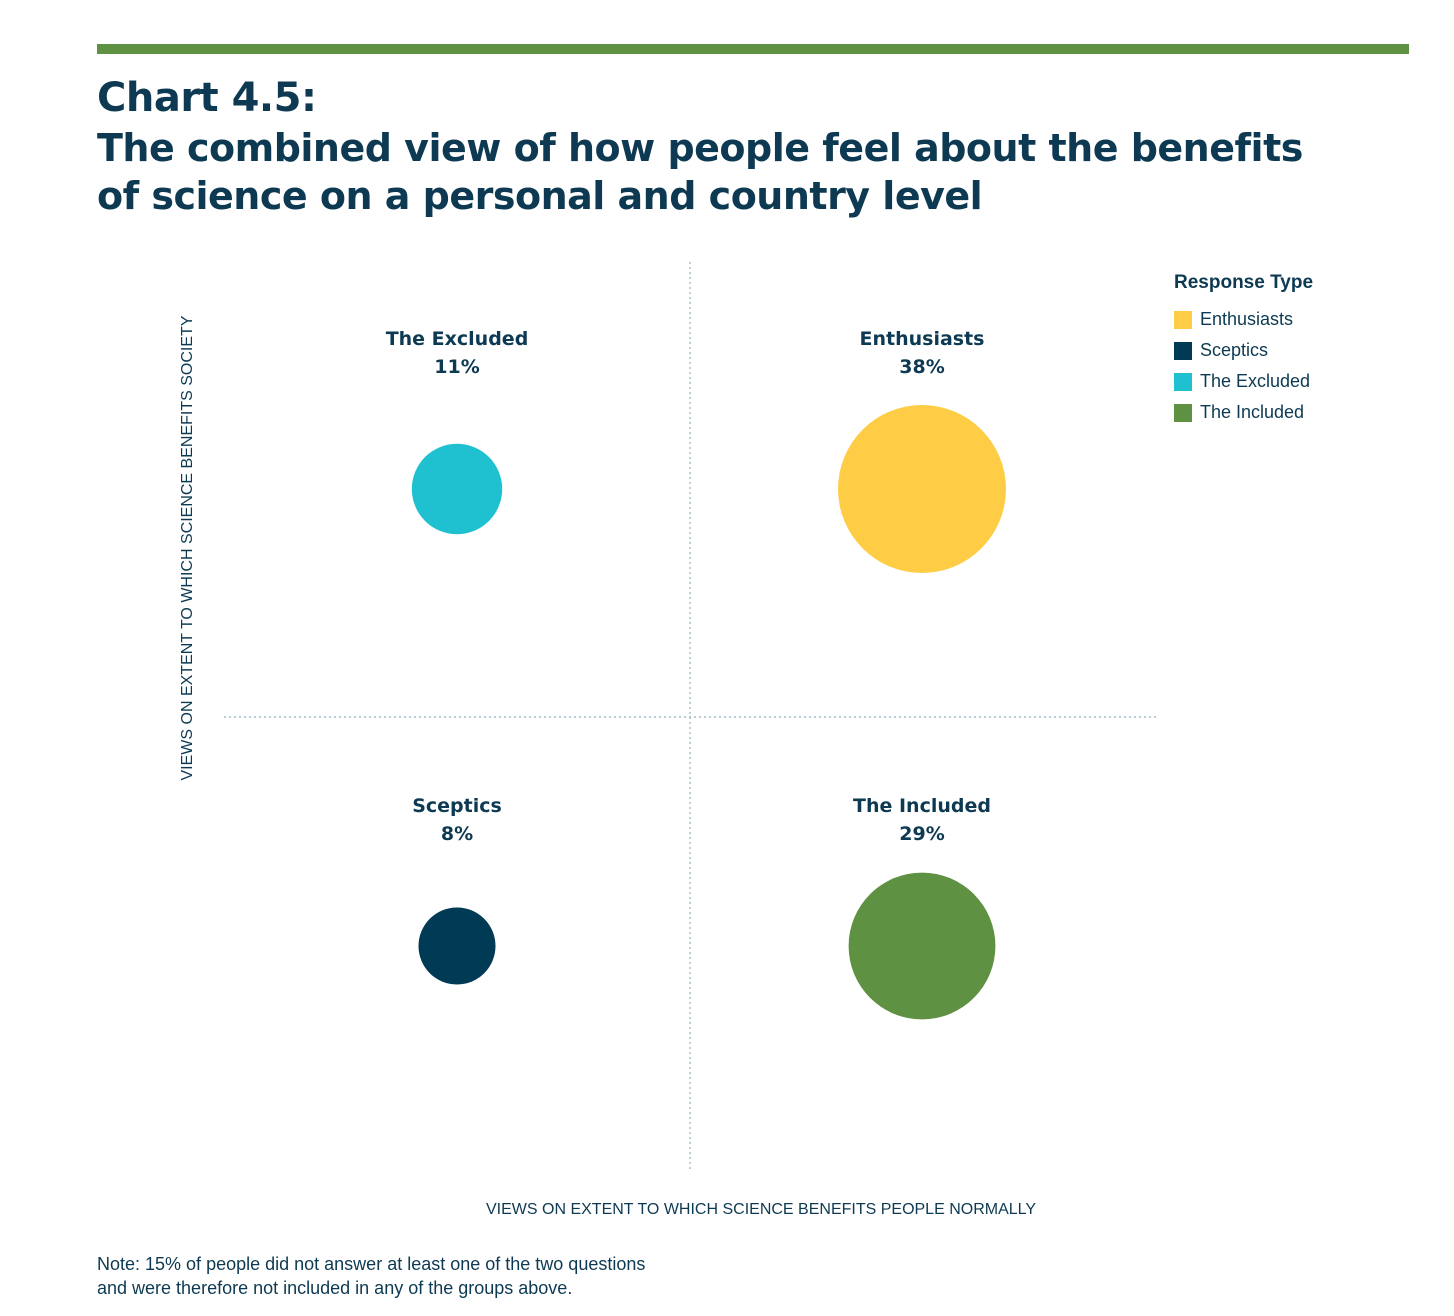 The image size is (1454, 1316). Describe the element at coordinates (922, 489) in the screenshot. I see `bubble-enthusiasts` at that location.